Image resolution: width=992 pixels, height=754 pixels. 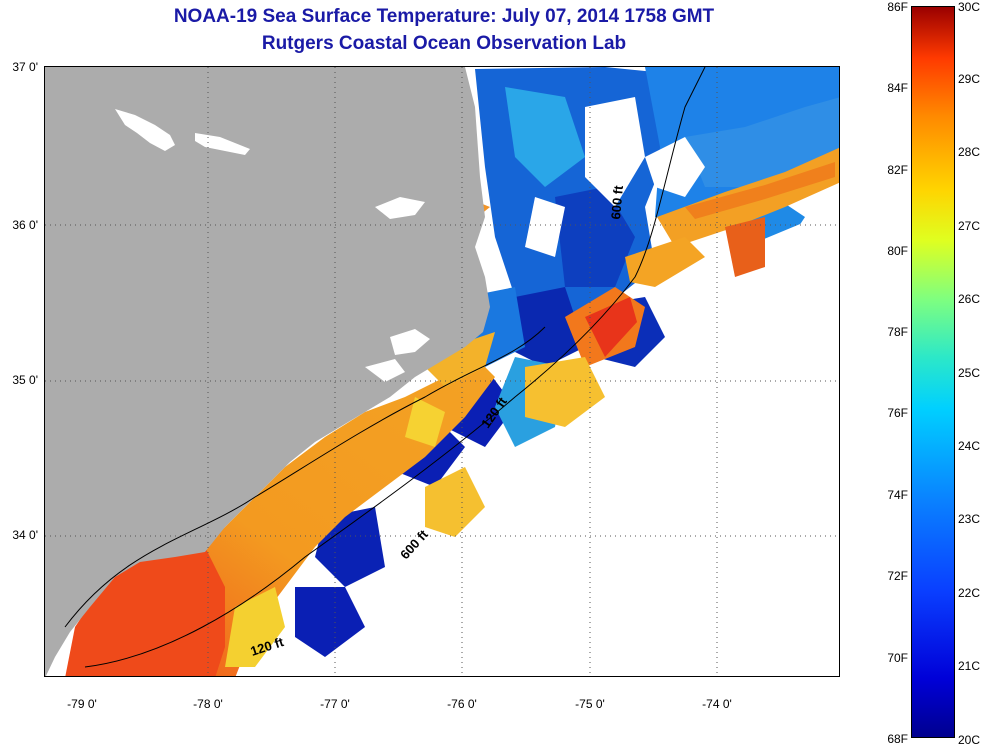 What do you see at coordinates (25, 380) in the screenshot?
I see `lat-label-35: 35 0'` at bounding box center [25, 380].